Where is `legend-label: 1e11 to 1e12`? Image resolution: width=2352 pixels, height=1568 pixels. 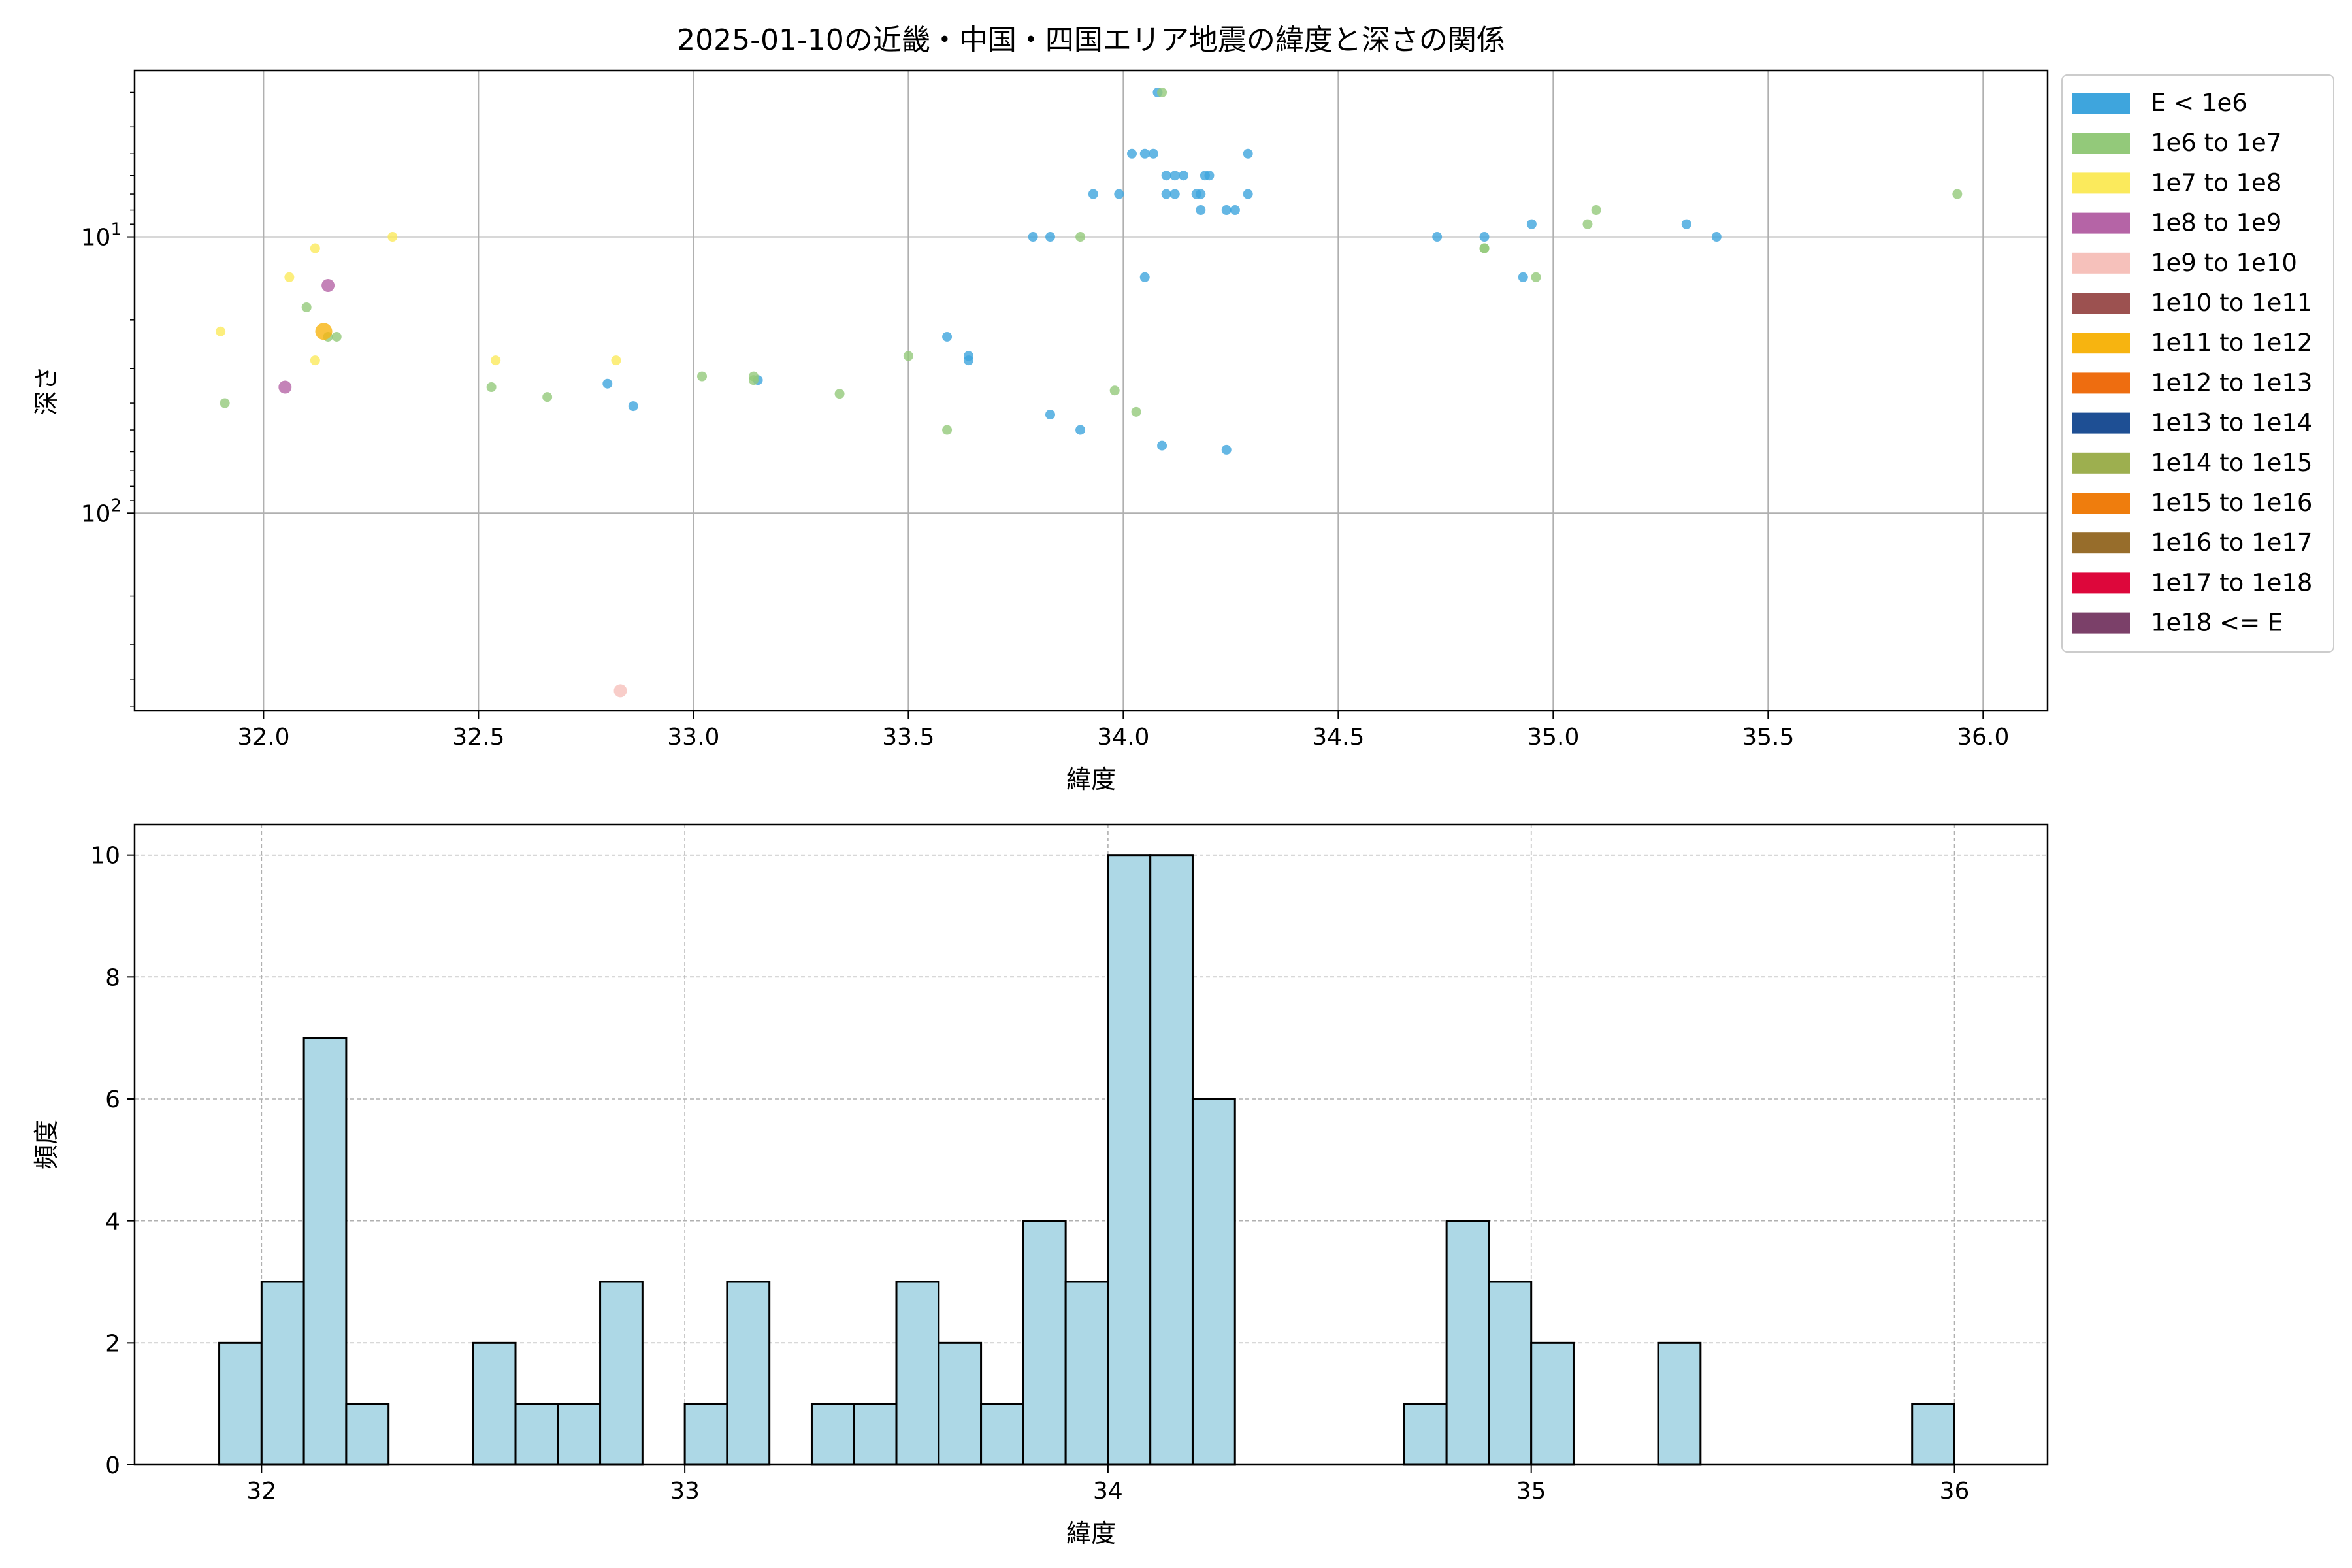
legend-label: 1e11 to 1e12 is located at coordinates (2231, 343).